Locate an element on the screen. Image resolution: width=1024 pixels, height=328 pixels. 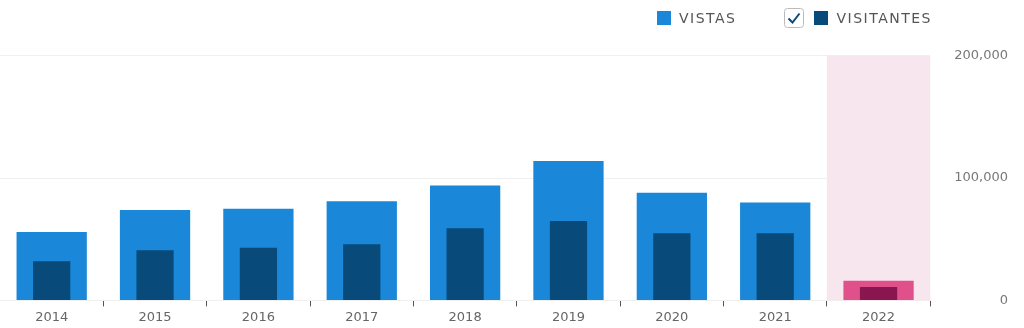
x-tick-label: 2015 is located at coordinates (155, 316).